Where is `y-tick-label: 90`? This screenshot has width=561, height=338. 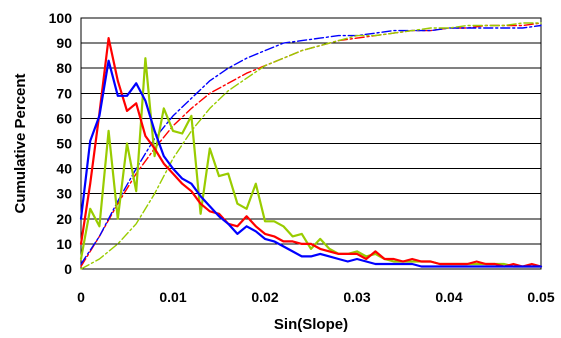 y-tick-label: 90 is located at coordinates (64, 43).